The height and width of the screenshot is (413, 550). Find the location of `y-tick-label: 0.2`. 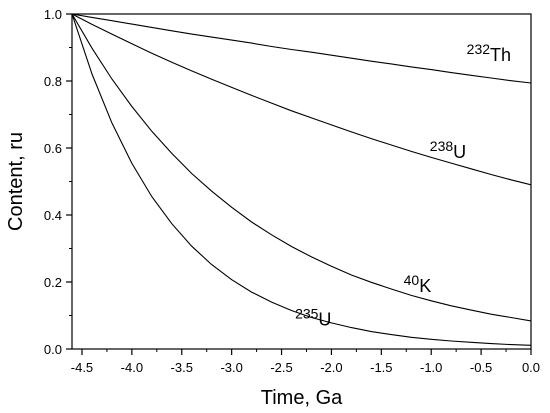

y-tick-label: 0.2 is located at coordinates (53, 282).